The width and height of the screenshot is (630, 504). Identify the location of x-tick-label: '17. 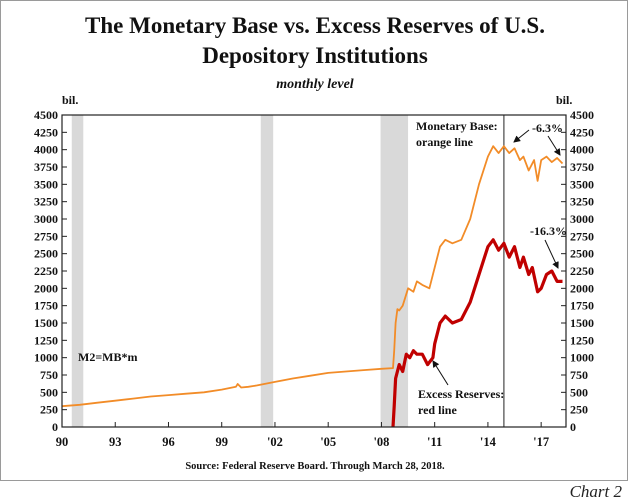
(541, 442).